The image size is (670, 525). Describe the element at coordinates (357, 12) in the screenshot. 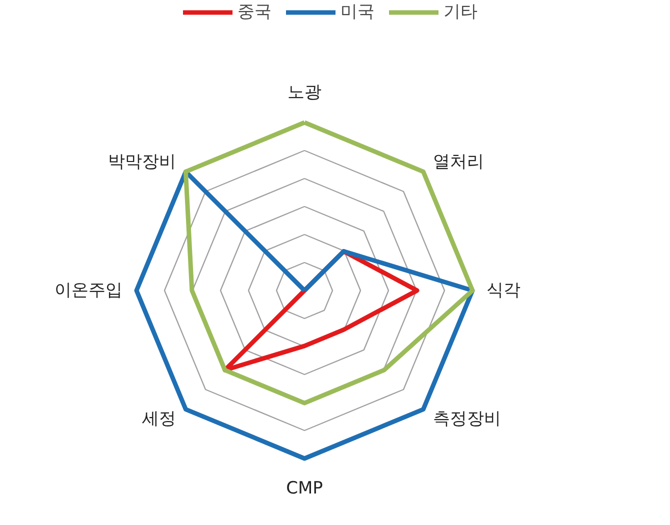

I see `legend-label: 미국` at that location.